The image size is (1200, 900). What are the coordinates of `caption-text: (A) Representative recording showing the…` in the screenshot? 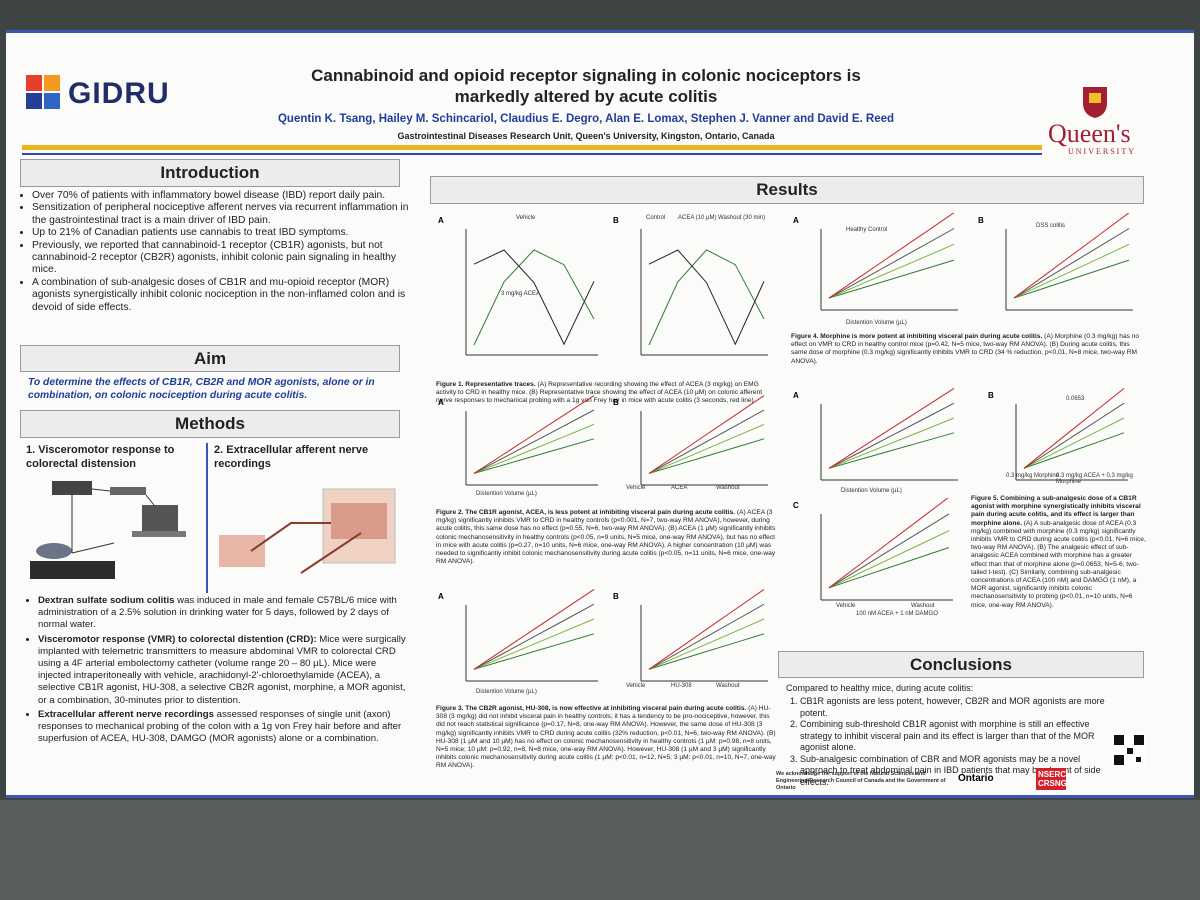 It's located at (599, 393).